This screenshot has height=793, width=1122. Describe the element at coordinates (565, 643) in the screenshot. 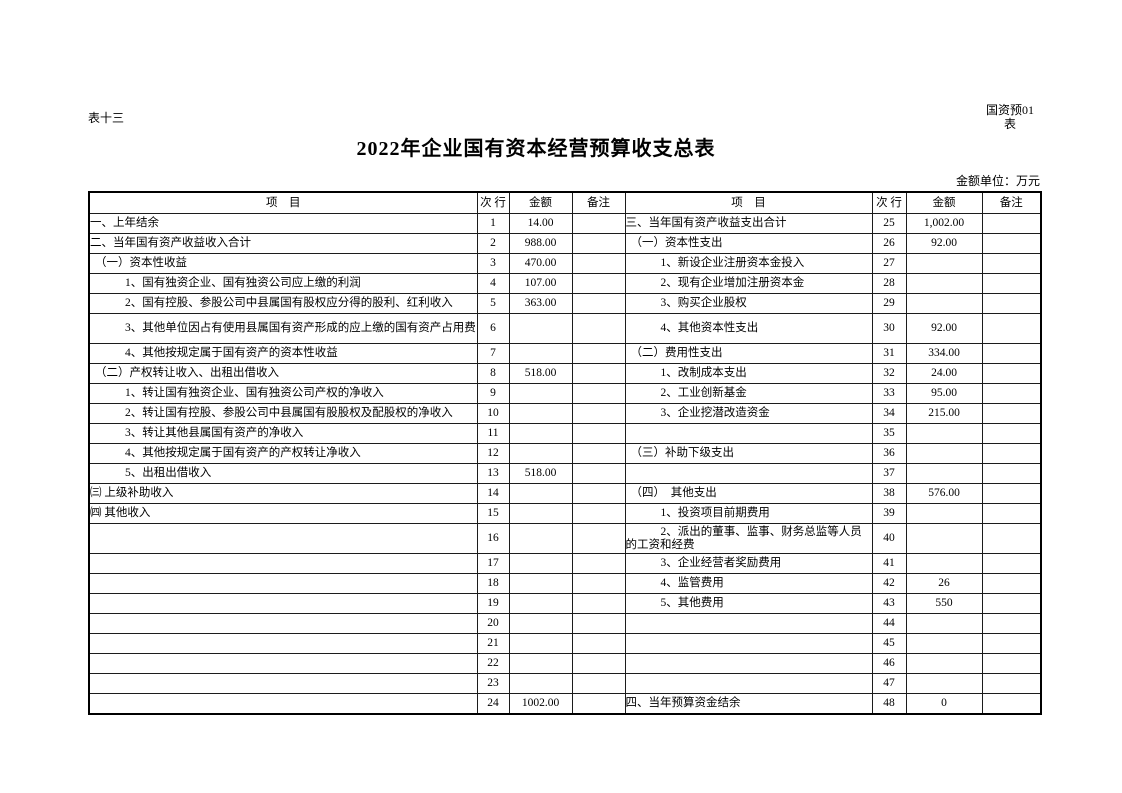

I see `table-row: 21 45` at that location.